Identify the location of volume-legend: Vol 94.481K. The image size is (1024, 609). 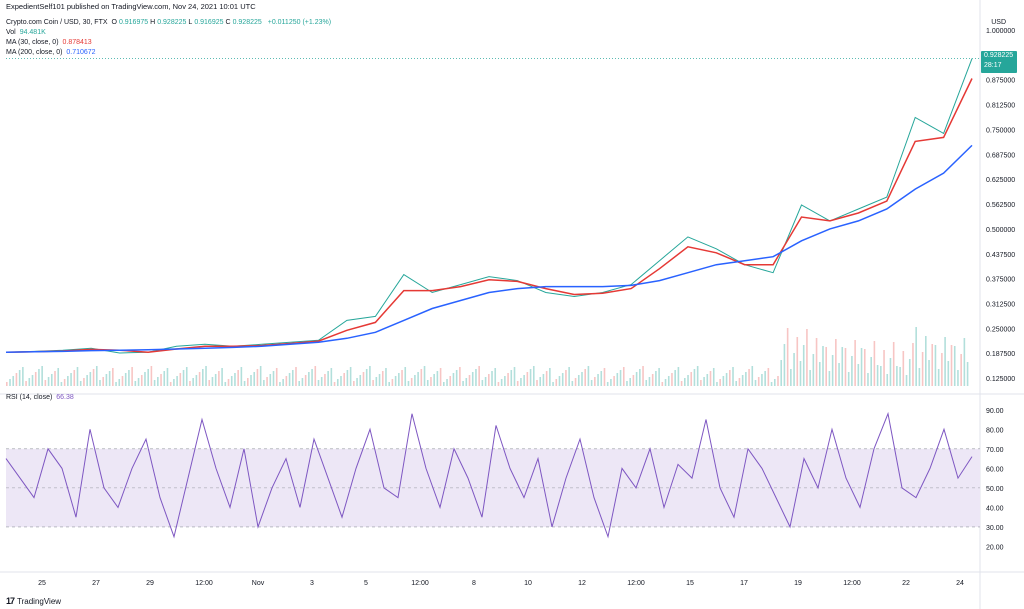
(27, 33).